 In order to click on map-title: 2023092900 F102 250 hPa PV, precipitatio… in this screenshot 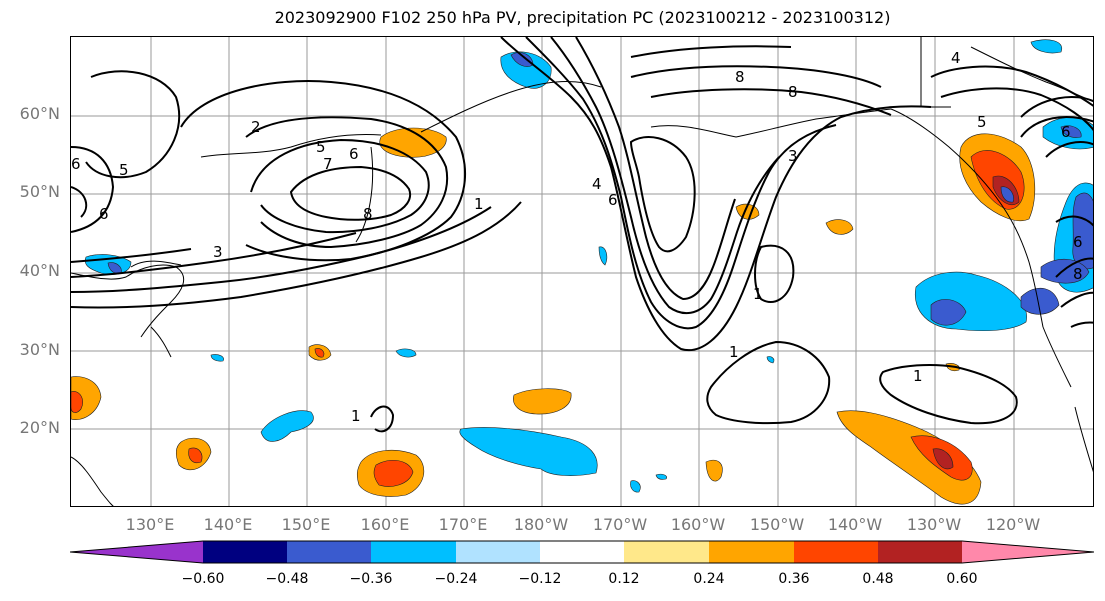, I will do `click(582, 17)`.